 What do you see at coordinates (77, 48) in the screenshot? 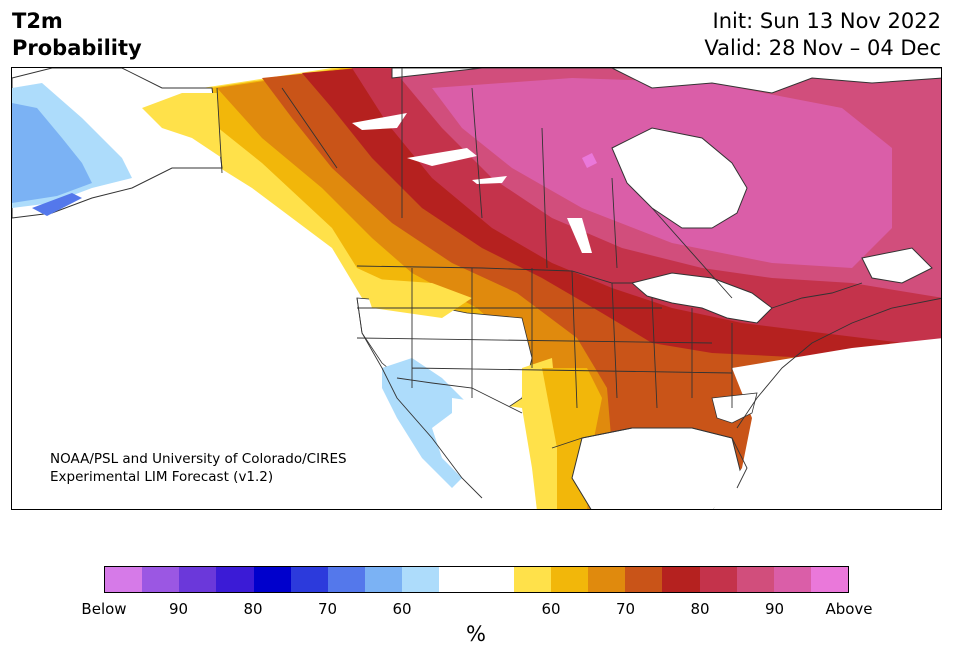
I see `product-label: Probability` at bounding box center [77, 48].